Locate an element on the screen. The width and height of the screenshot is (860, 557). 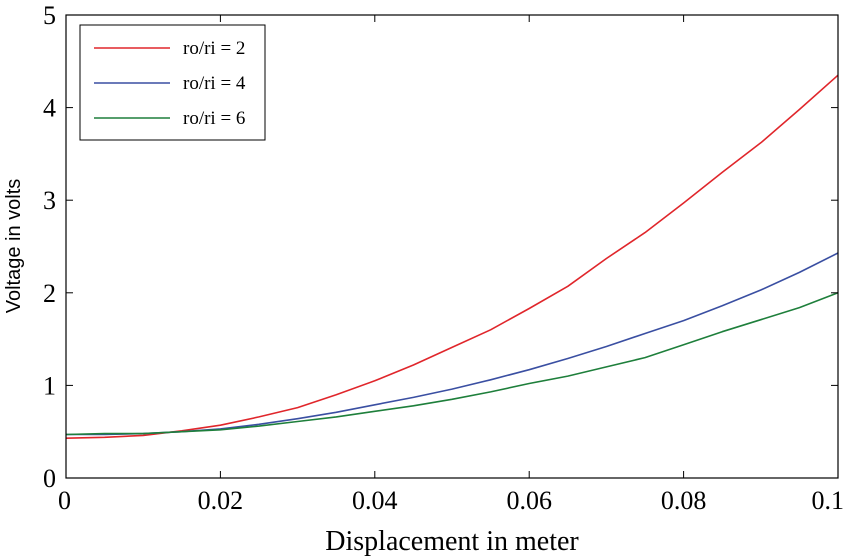
y-tick-label: 3 is located at coordinates (49, 200).